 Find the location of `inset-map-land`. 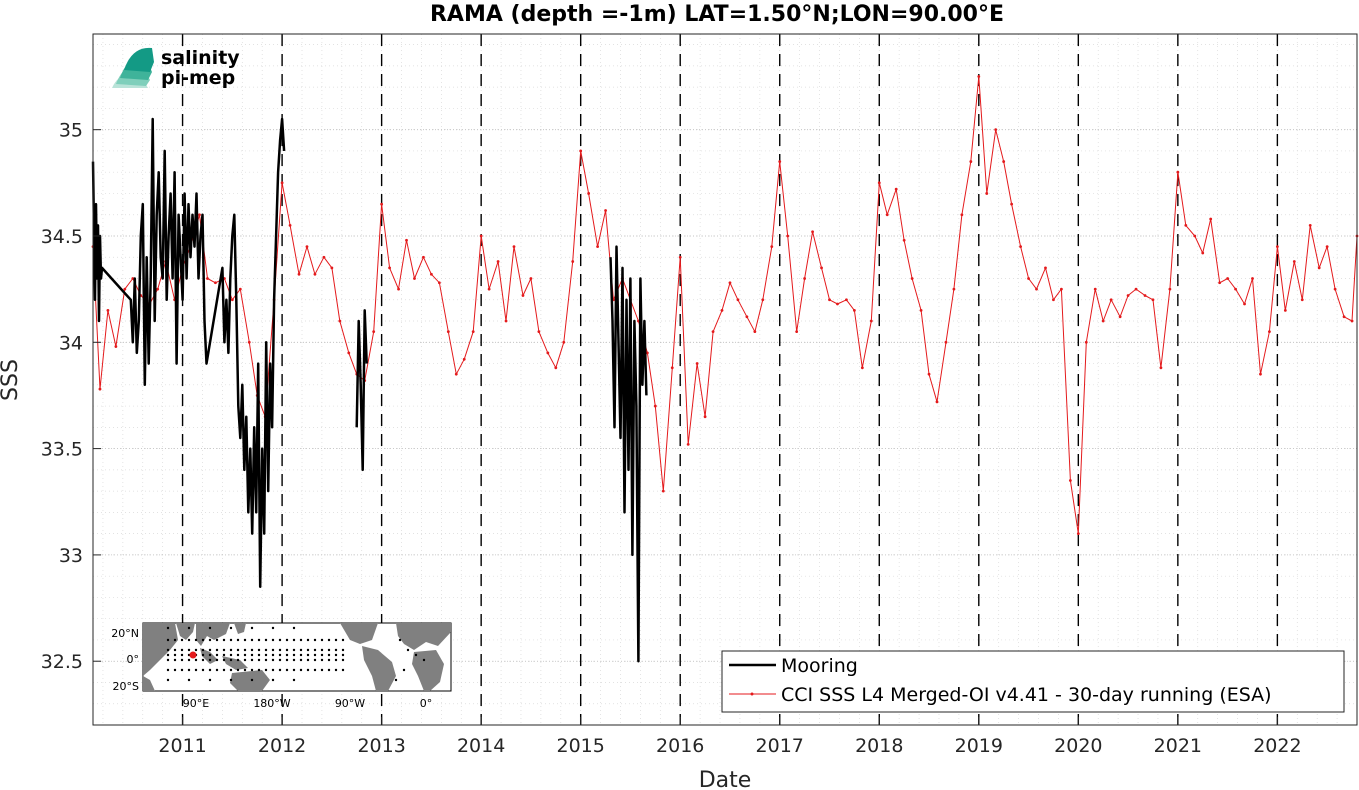

inset-map-land is located at coordinates (297, 657).